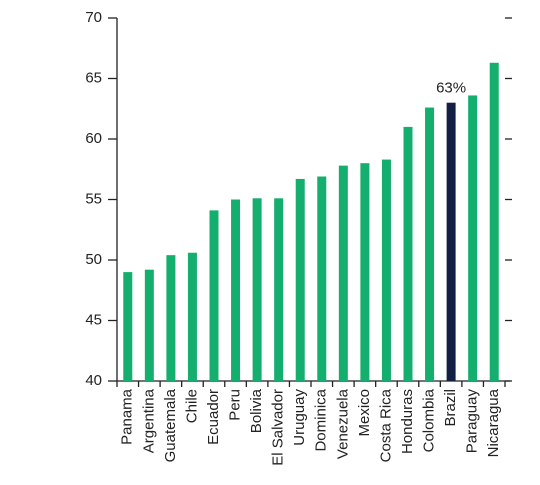  Describe the element at coordinates (472, 421) in the screenshot. I see `x-tick-label: Paraguay` at that location.